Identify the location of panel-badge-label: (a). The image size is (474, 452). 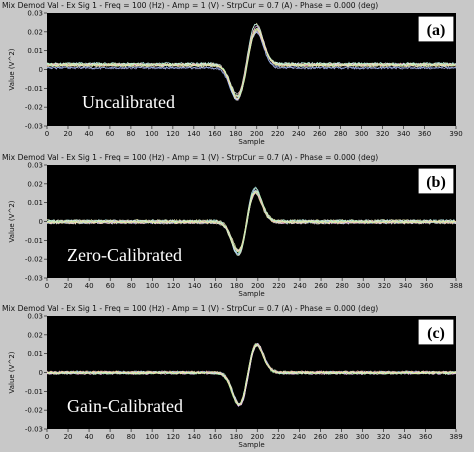
(436, 30).